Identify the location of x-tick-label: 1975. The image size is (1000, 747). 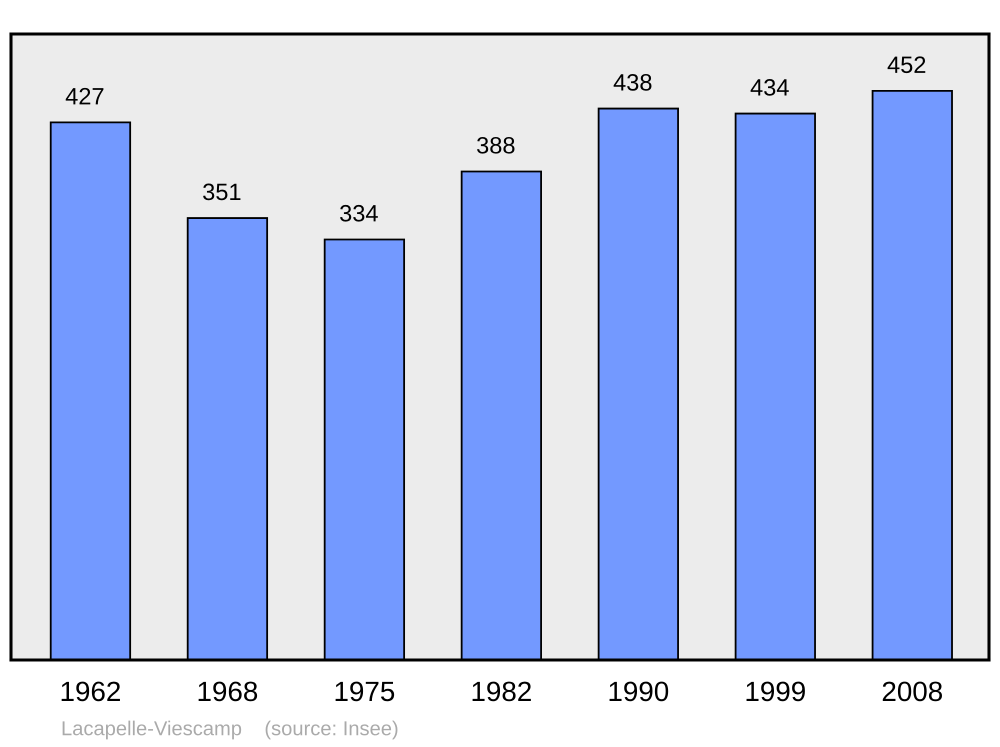
(365, 692).